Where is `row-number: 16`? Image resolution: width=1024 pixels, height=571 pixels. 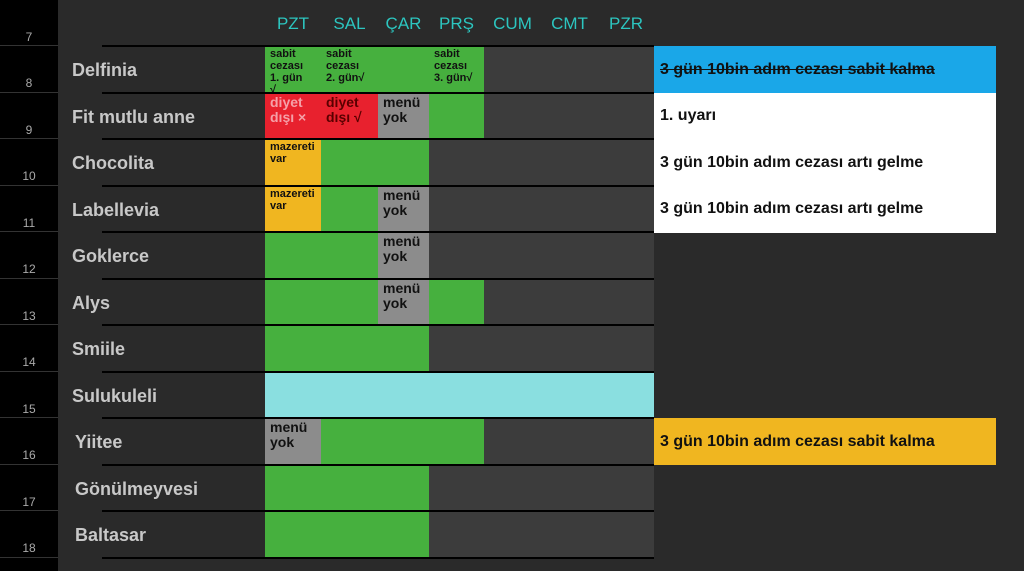 row-number: 16 is located at coordinates (29, 441).